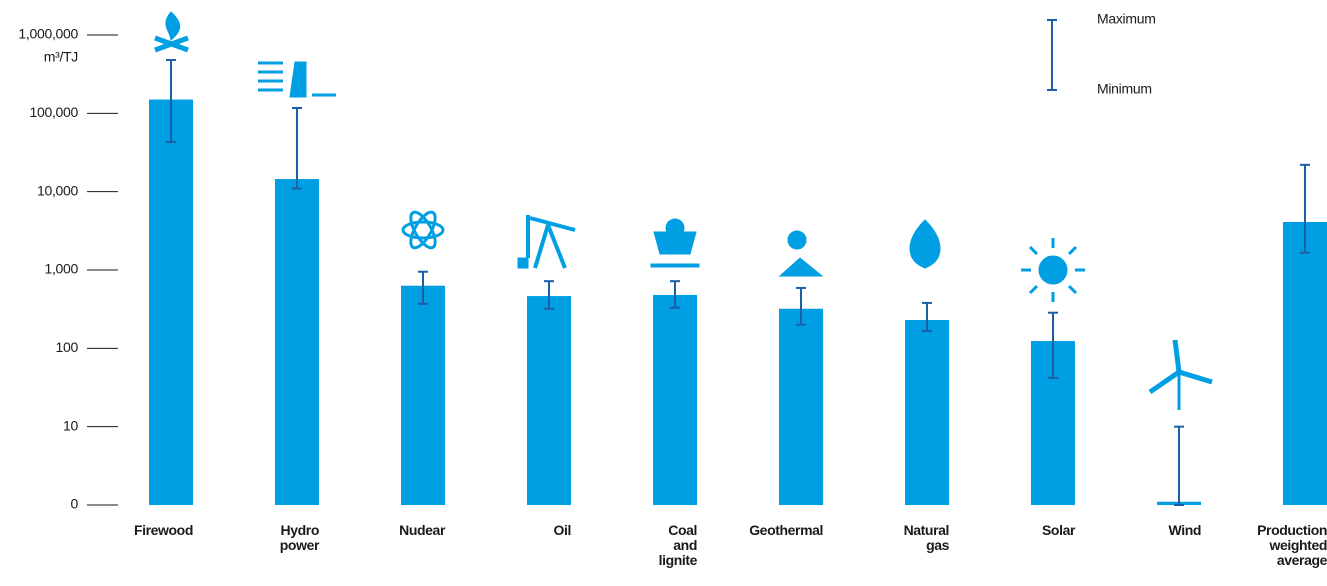 The image size is (1327, 586). I want to click on icon-log, so click(171, 44).